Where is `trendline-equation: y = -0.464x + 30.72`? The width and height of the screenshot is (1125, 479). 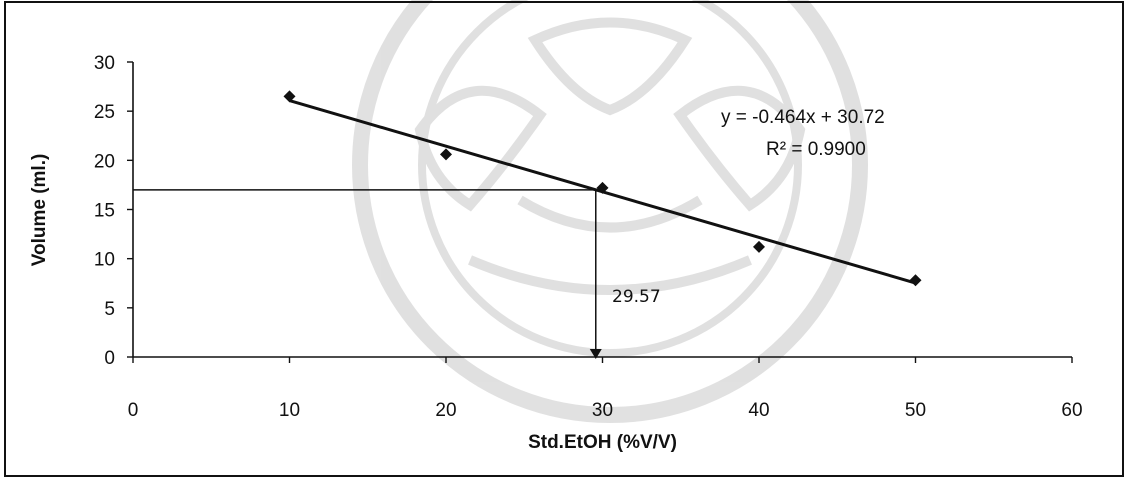 trendline-equation: y = -0.464x + 30.72 is located at coordinates (803, 117).